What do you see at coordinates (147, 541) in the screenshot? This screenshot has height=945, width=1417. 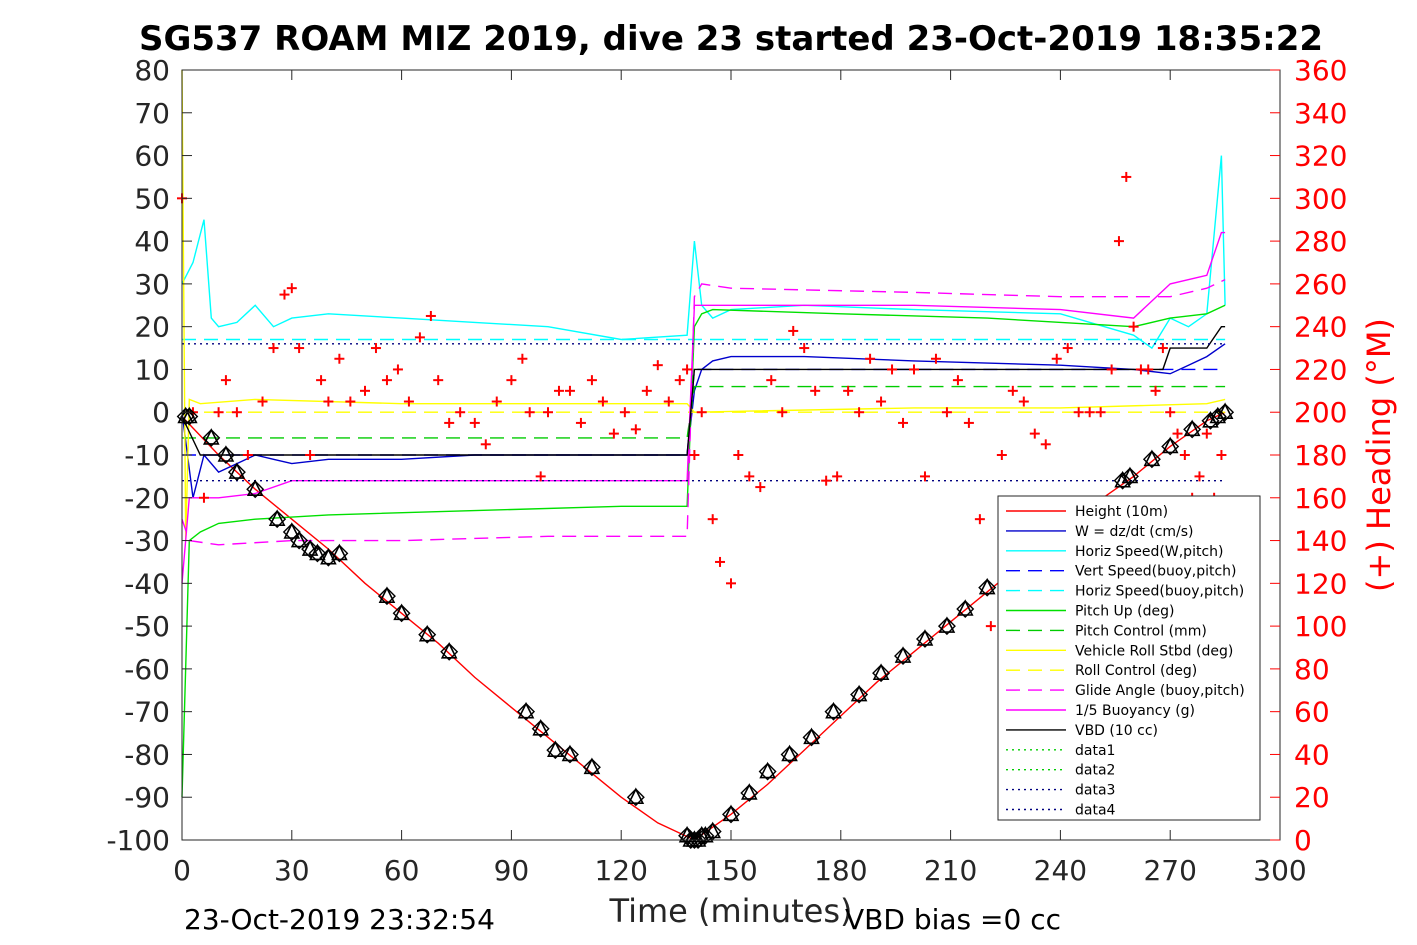 I see `y-tick-label: -30` at bounding box center [147, 541].